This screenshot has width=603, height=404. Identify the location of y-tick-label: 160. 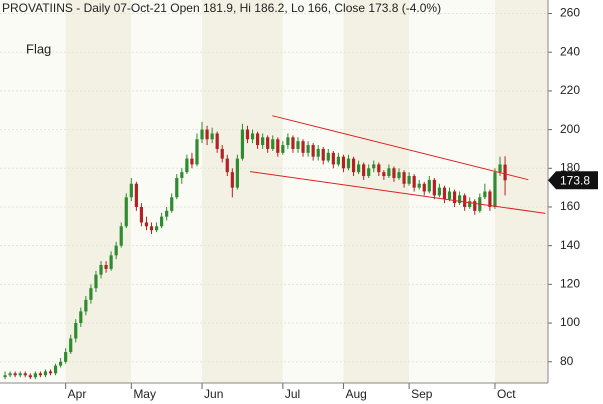
(570, 206).